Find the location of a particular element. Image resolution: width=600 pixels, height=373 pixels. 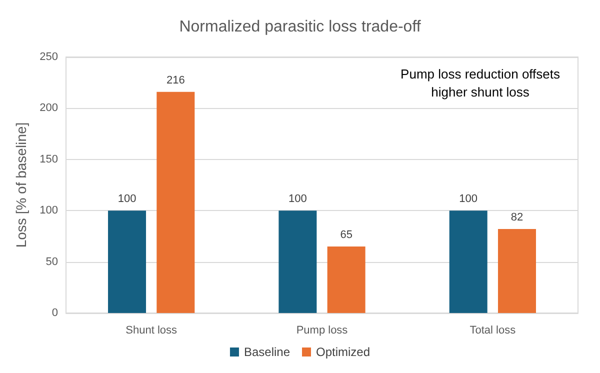

y-tick-label: 250 is located at coordinates (49, 57).